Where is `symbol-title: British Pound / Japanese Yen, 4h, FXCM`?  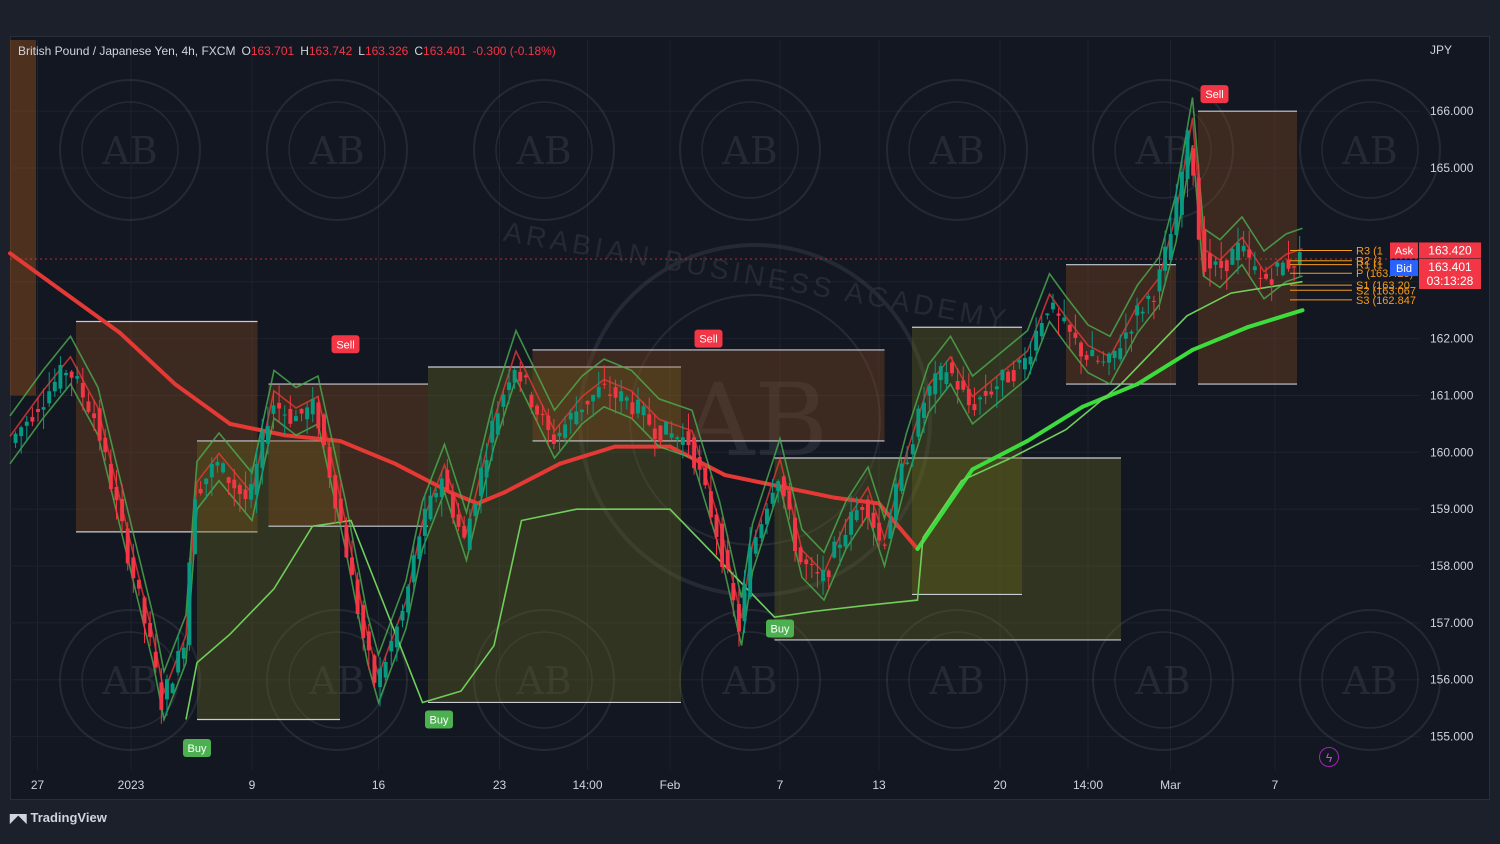
symbol-title: British Pound / Japanese Yen, 4h, FXCM is located at coordinates (127, 51).